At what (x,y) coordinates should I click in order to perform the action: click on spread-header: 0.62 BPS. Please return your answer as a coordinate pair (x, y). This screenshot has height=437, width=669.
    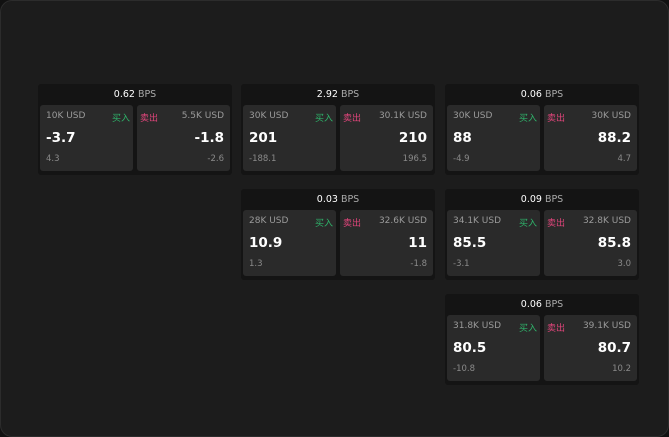
    Looking at the image, I should click on (135, 94).